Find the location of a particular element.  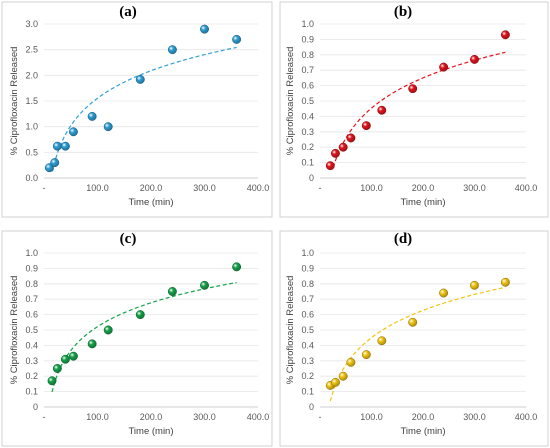

chart-title: (c) is located at coordinates (128, 239).